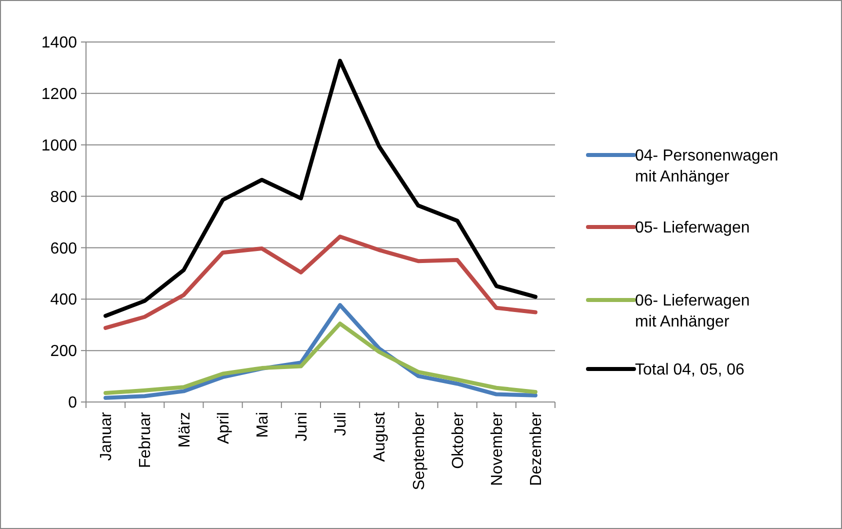  I want to click on x-tick-label: April, so click(223, 428).